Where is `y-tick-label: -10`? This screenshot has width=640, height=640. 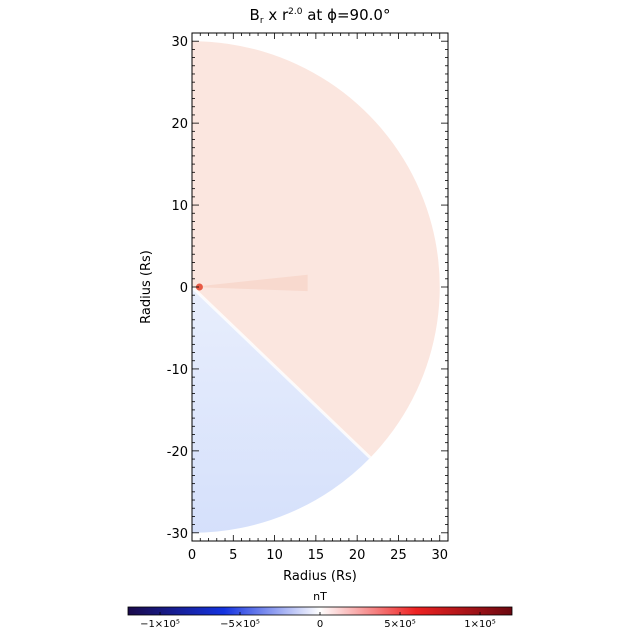 y-tick-label: -10 is located at coordinates (177, 370).